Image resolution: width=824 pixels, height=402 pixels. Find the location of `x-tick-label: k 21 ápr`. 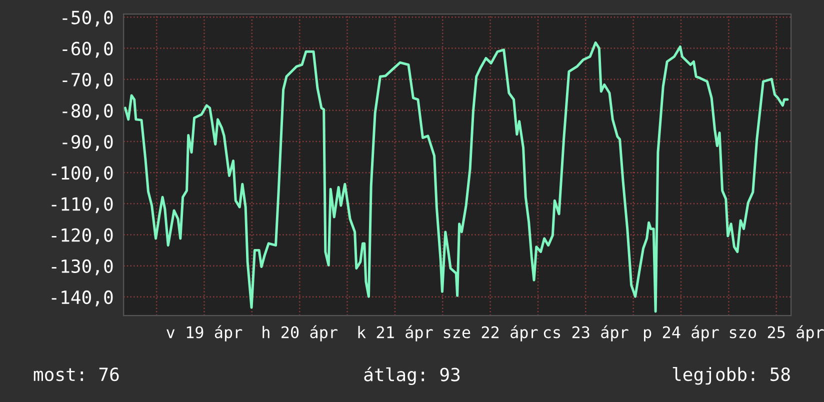

x-tick-label: k 21 ápr is located at coordinates (395, 333).